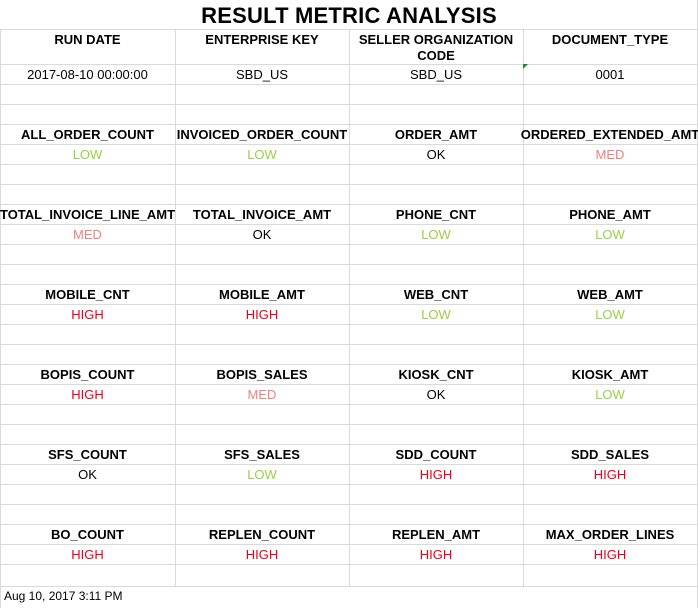 This screenshot has height=608, width=698. What do you see at coordinates (87, 454) in the screenshot?
I see `metric-label-cell: SFS_COUNT` at bounding box center [87, 454].